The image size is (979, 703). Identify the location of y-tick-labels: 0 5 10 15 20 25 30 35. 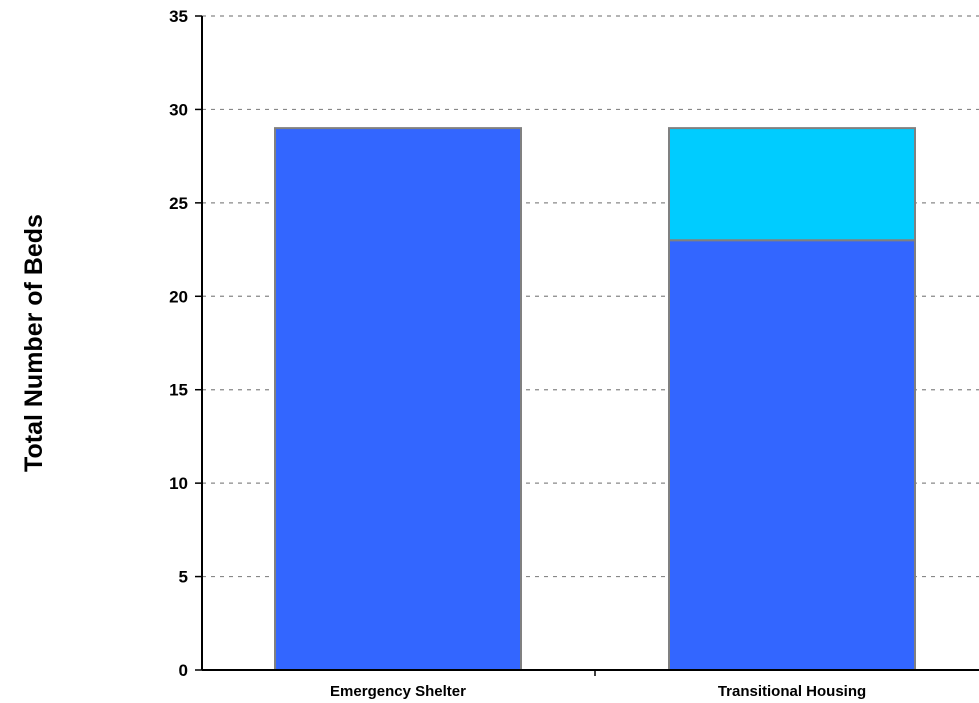
(185, 343).